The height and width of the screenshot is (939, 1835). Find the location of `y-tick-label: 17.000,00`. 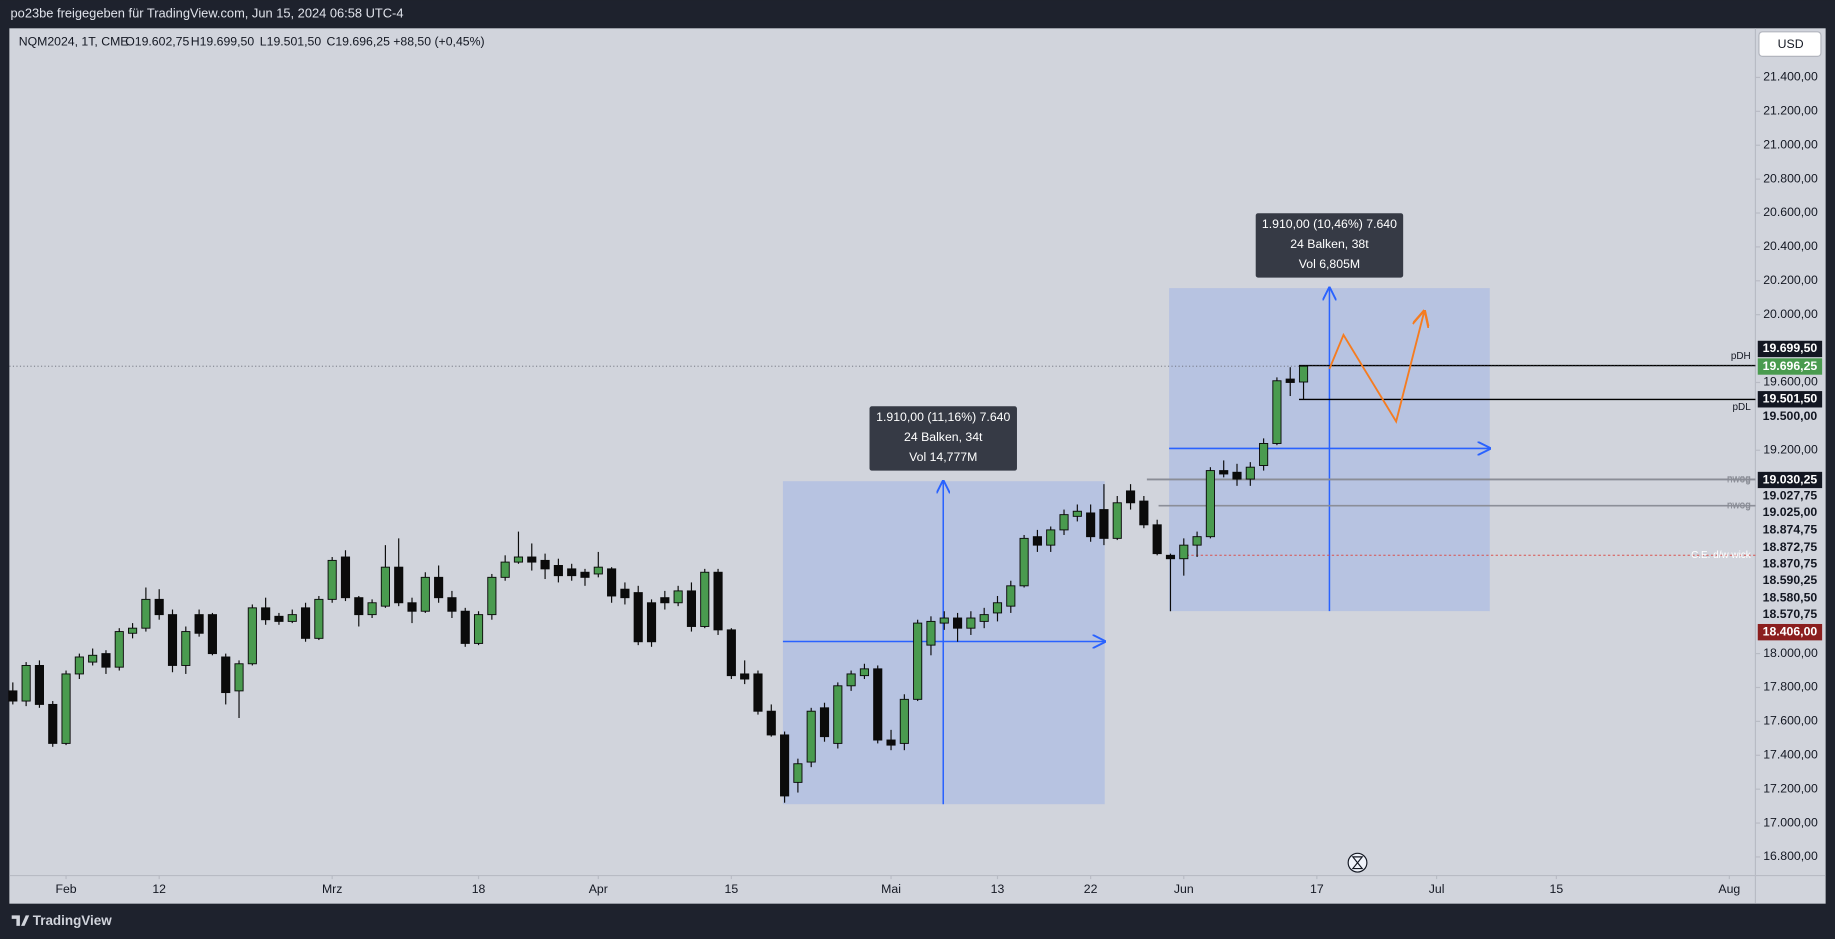

y-tick-label: 17.000,00 is located at coordinates (1790, 822).